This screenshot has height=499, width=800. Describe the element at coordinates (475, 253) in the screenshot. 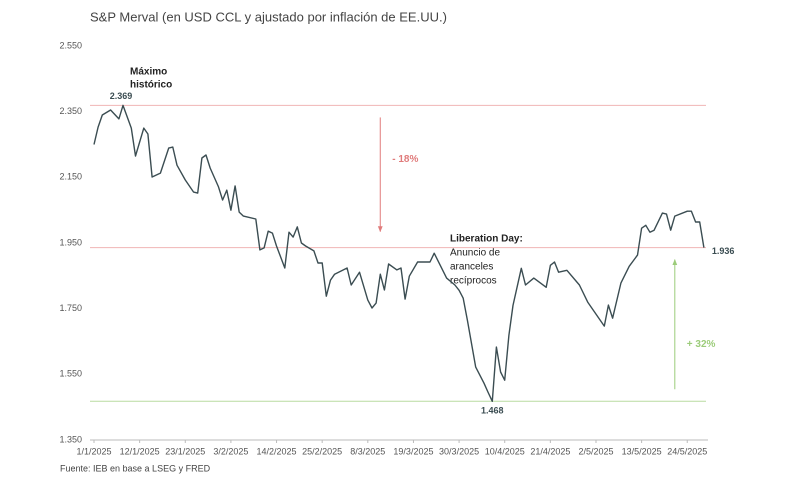

I see `annotation-line: Anuncio de` at that location.